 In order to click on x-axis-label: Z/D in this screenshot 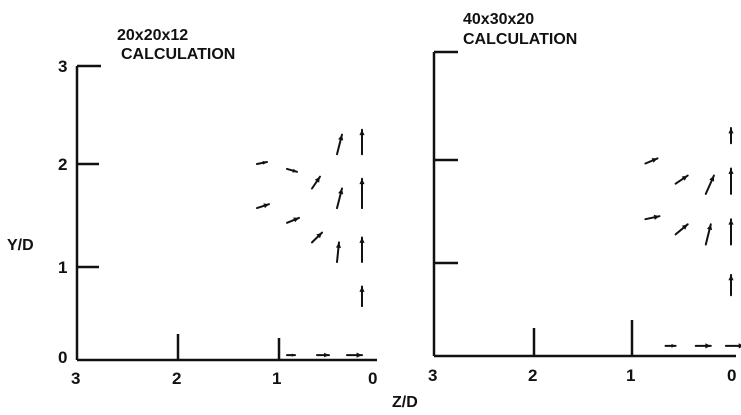, I will do `click(405, 402)`.